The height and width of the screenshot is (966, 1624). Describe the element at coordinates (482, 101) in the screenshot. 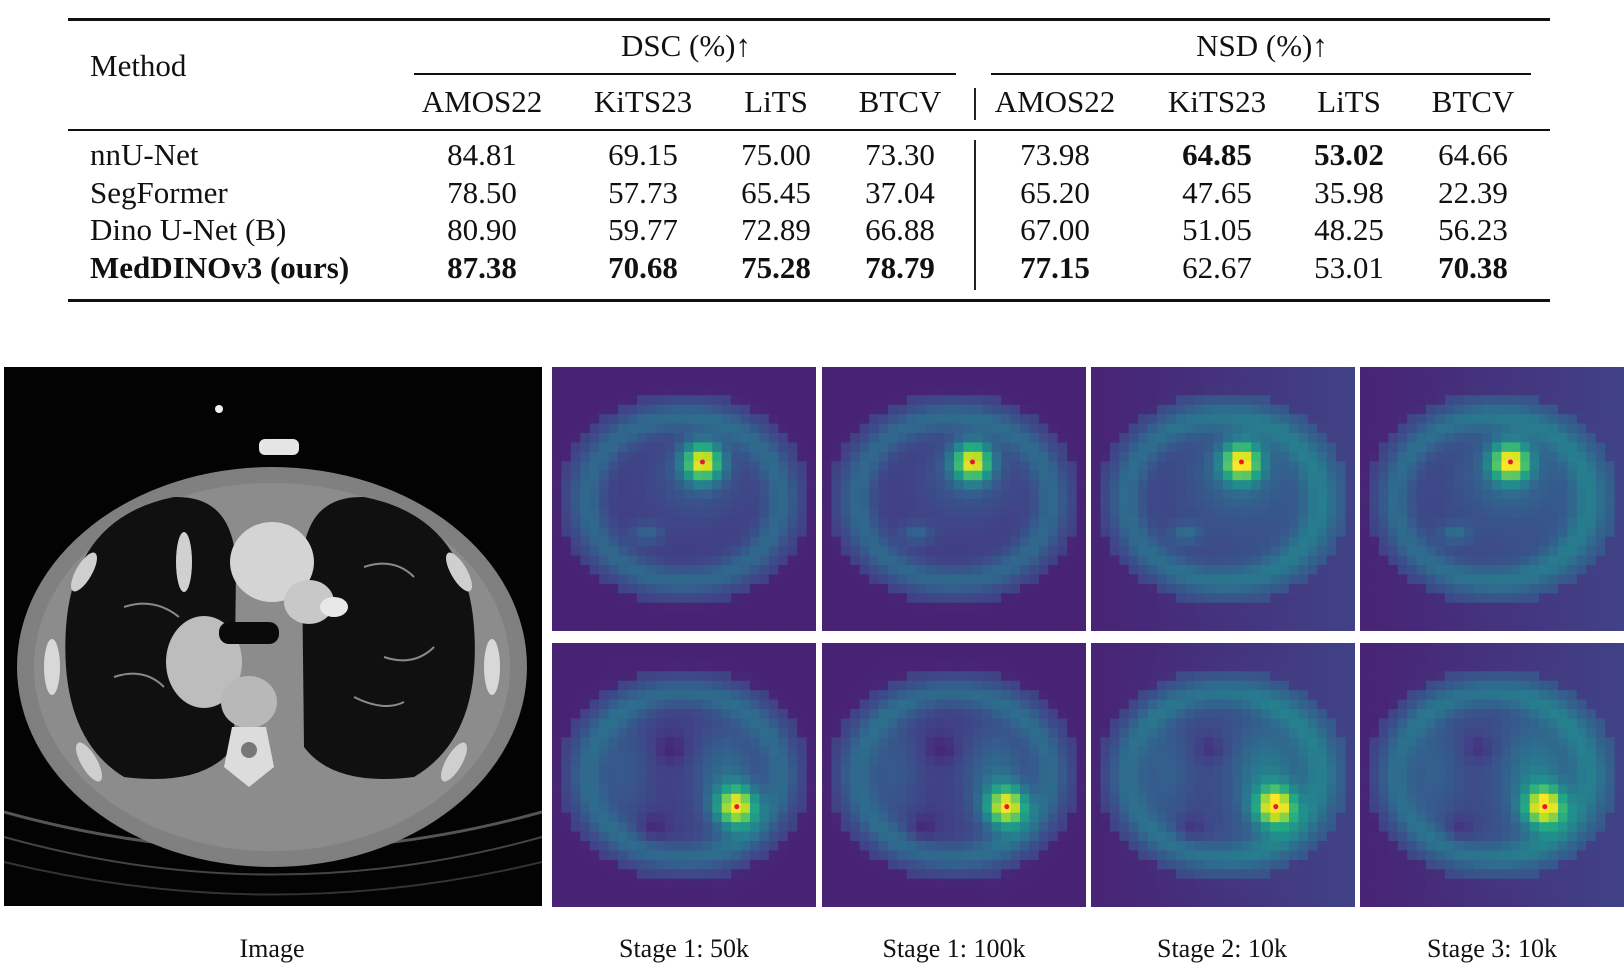

I see `subheader-amos22-dsc: AMOS22` at that location.